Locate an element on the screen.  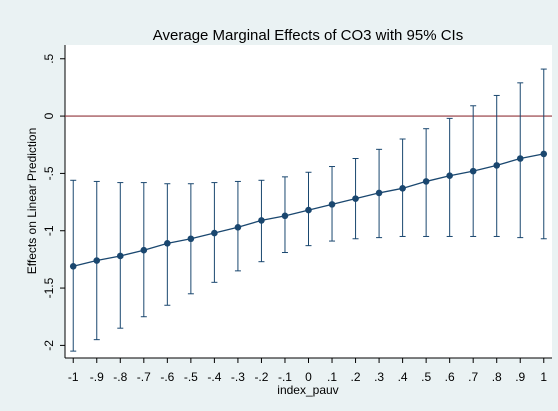
x-tick-label: -.6 is located at coordinates (167, 377).